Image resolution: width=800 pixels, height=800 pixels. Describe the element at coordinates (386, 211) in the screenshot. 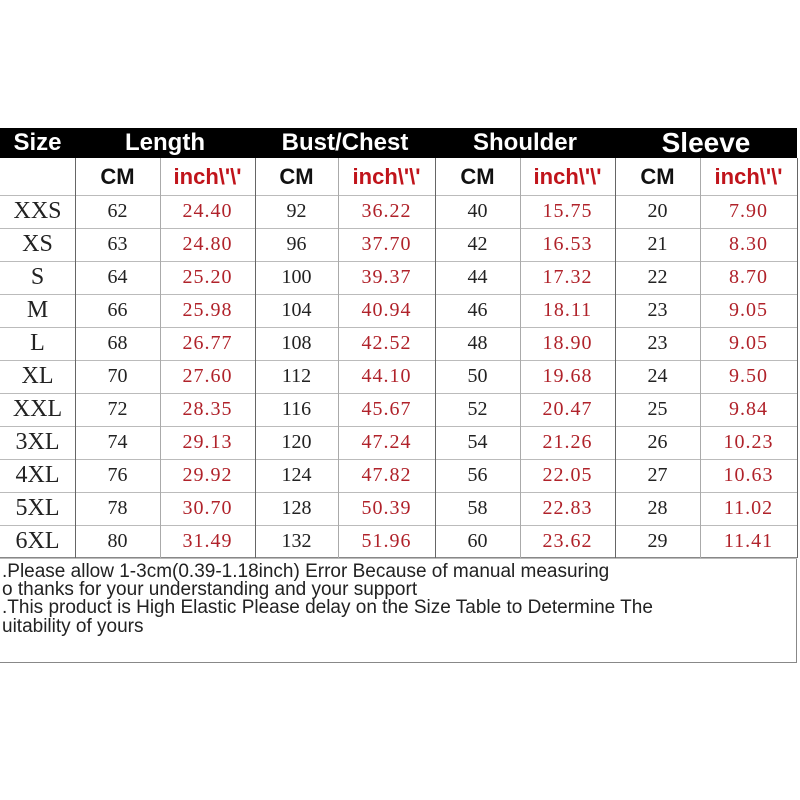

I see `value-cell: 36.22` at that location.